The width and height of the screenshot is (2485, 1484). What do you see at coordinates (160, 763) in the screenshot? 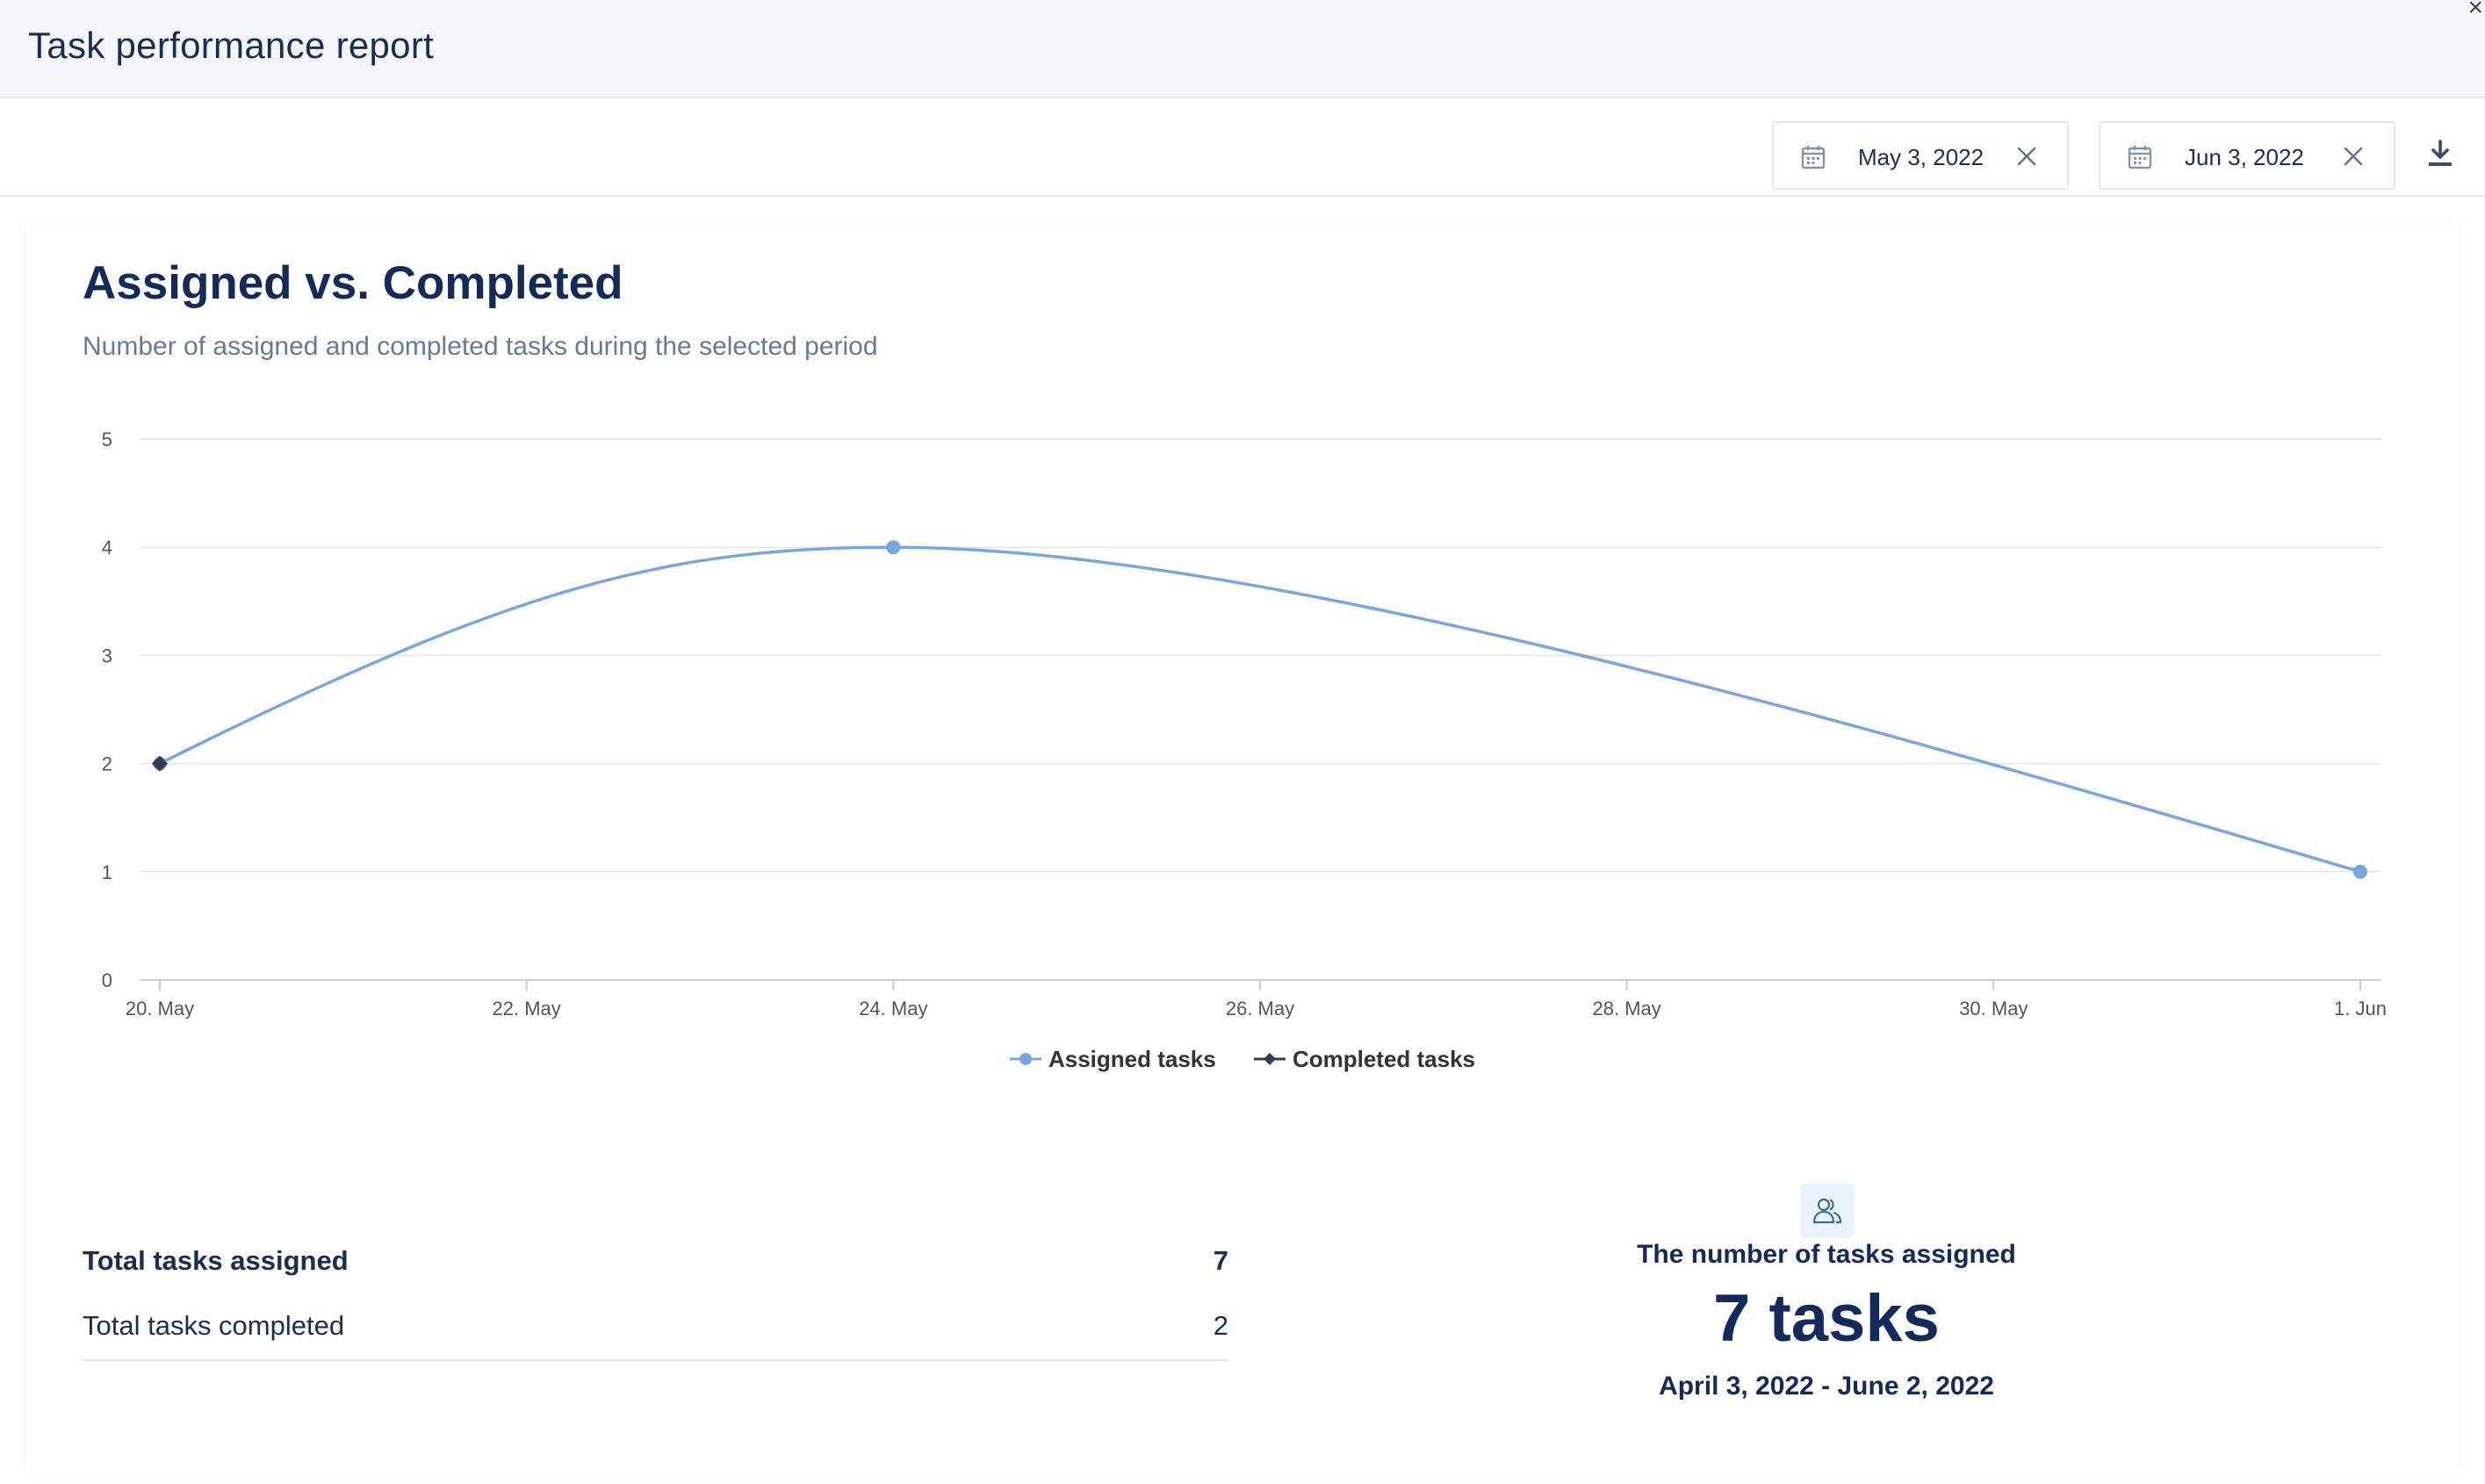
I see `completed-data-point` at bounding box center [160, 763].